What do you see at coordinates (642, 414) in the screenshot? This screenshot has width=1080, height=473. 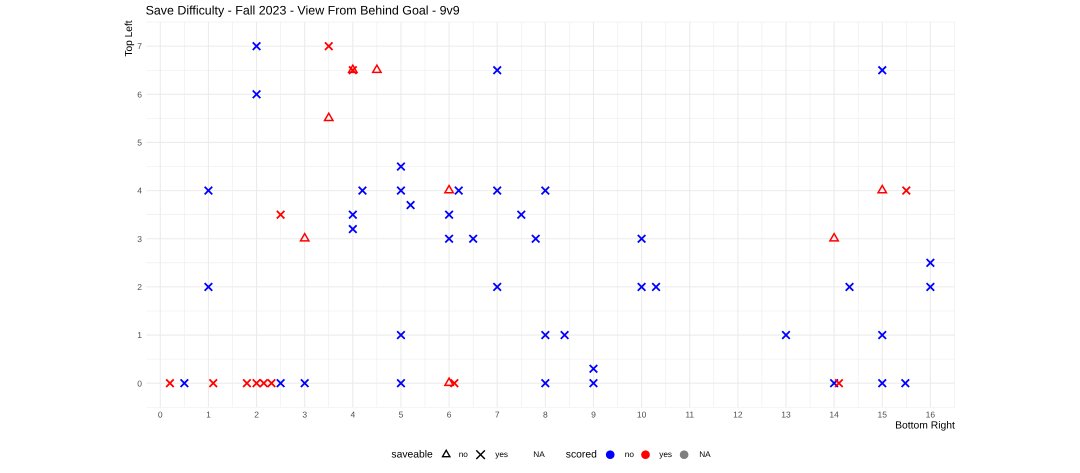 I see `svg-text: 10` at bounding box center [642, 414].